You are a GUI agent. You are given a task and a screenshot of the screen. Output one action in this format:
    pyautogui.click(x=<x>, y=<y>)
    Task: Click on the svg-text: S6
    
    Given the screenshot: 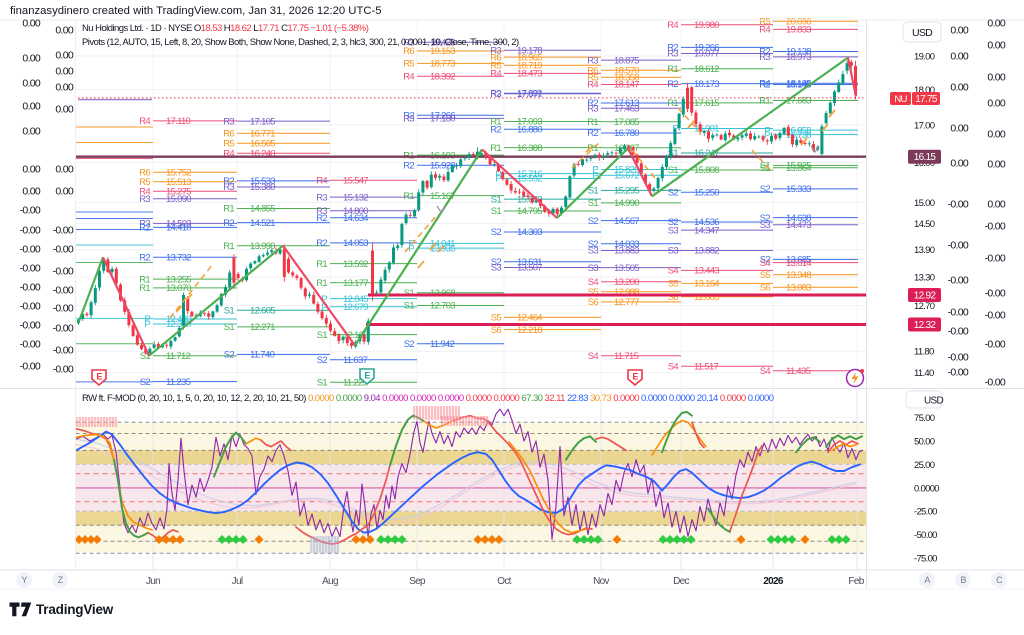 What is the action you would take?
    pyautogui.click(x=593, y=302)
    